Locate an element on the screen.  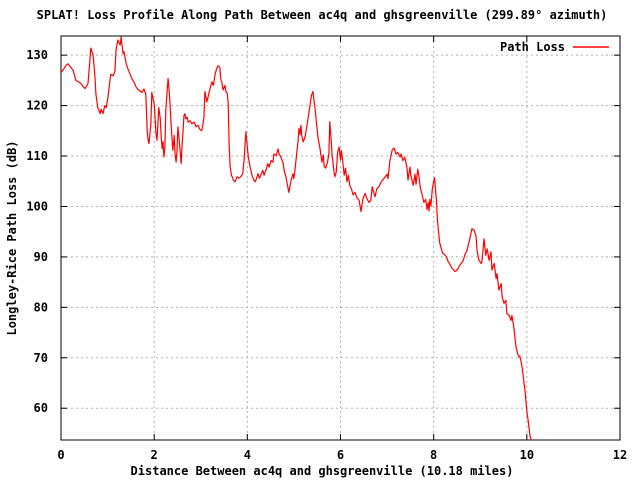
x-tick-label: 0 is located at coordinates (60, 455).